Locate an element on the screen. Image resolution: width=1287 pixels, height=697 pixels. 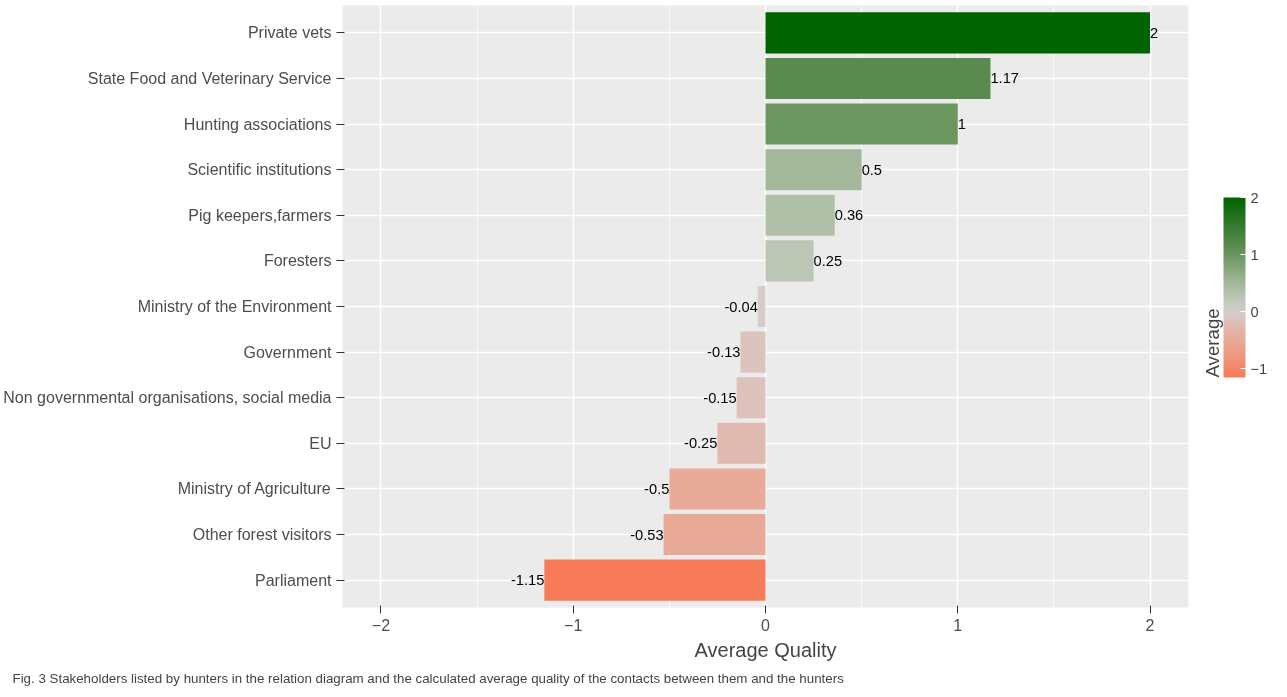
color-bar-title: Average is located at coordinates (1212, 343).